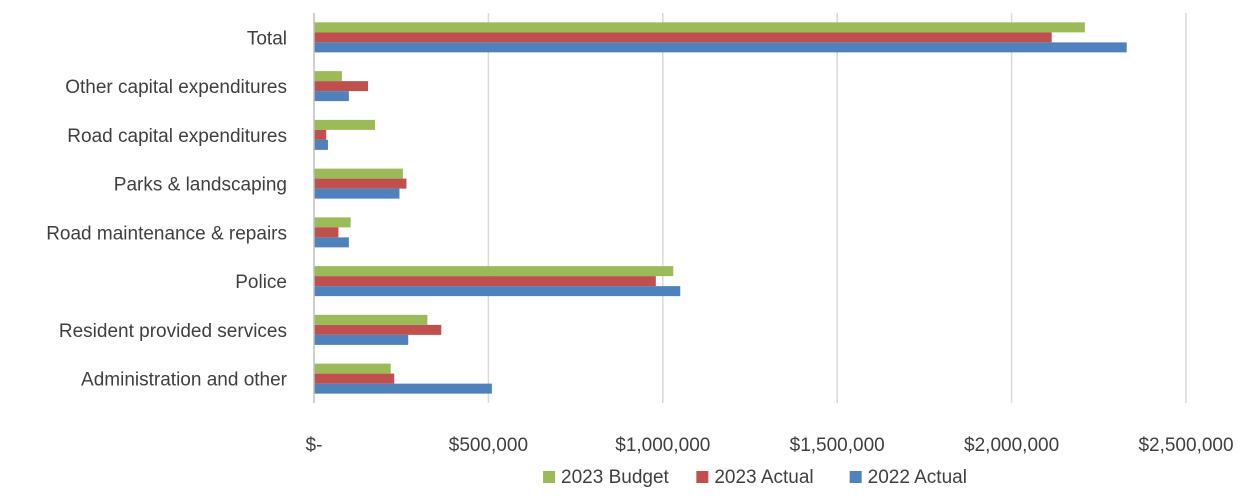 The image size is (1249, 498). What do you see at coordinates (267, 38) in the screenshot?
I see `category-label: Total` at bounding box center [267, 38].